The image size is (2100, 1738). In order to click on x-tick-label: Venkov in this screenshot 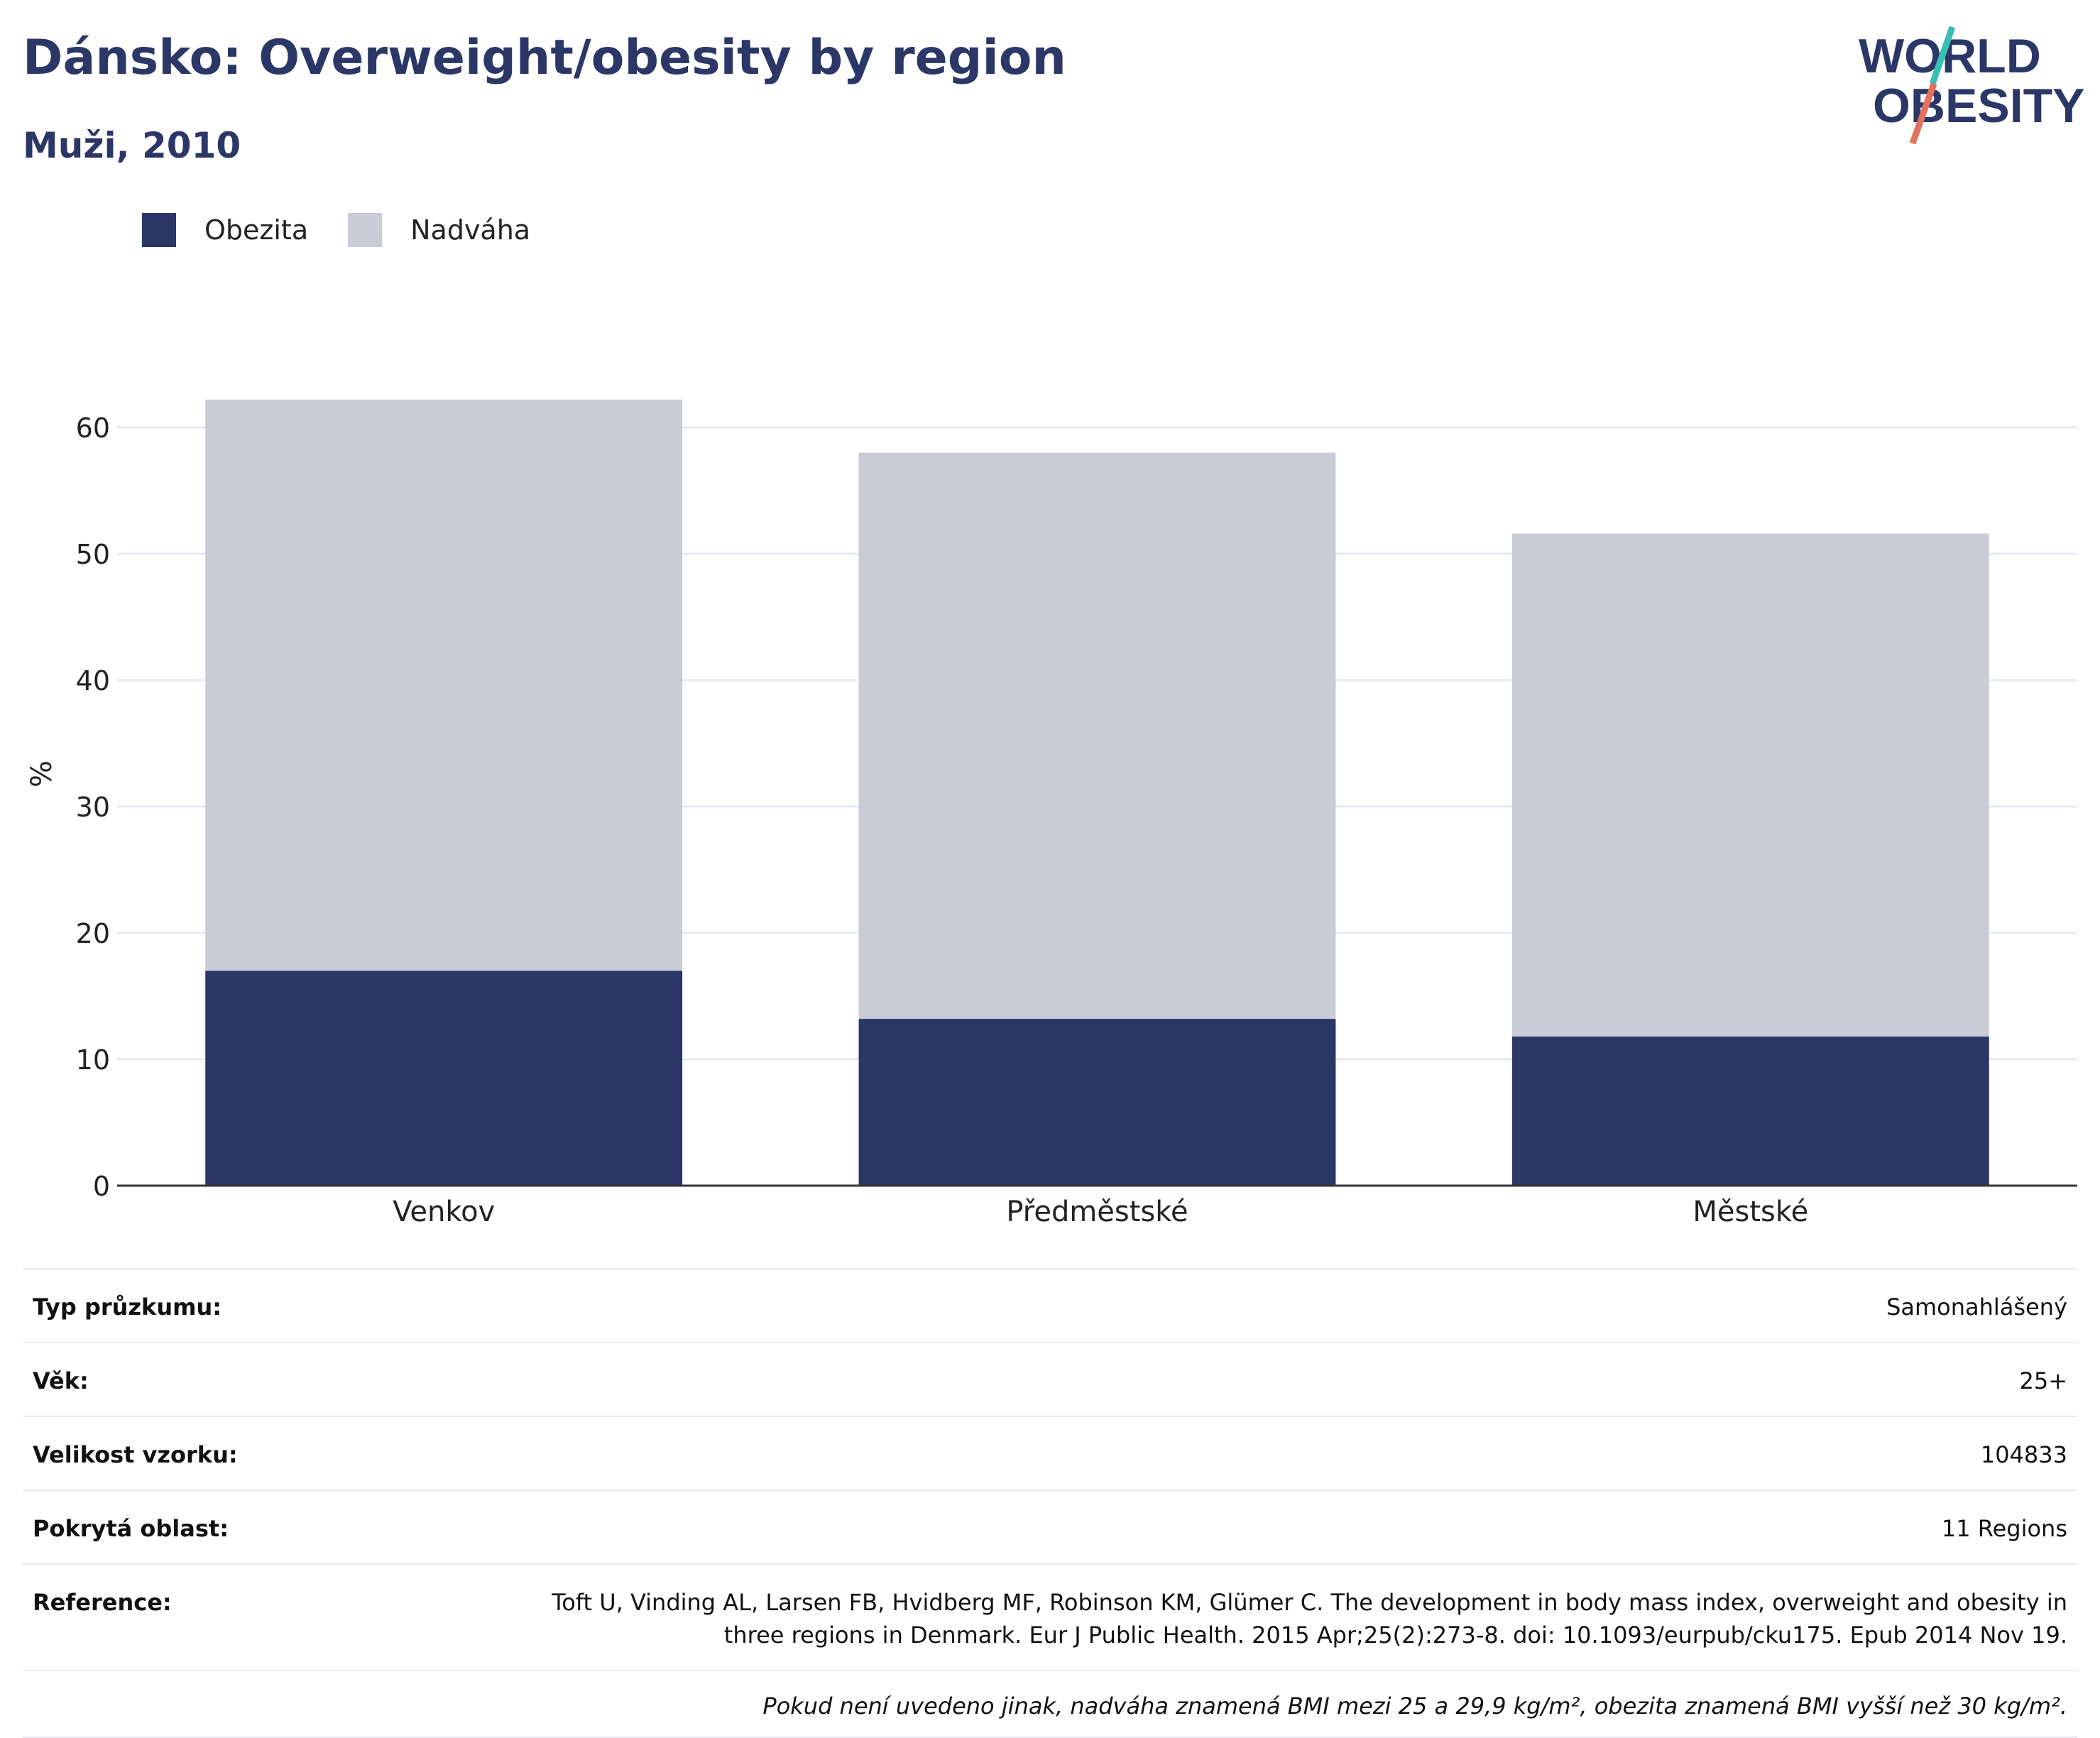, I will do `click(444, 1212)`.